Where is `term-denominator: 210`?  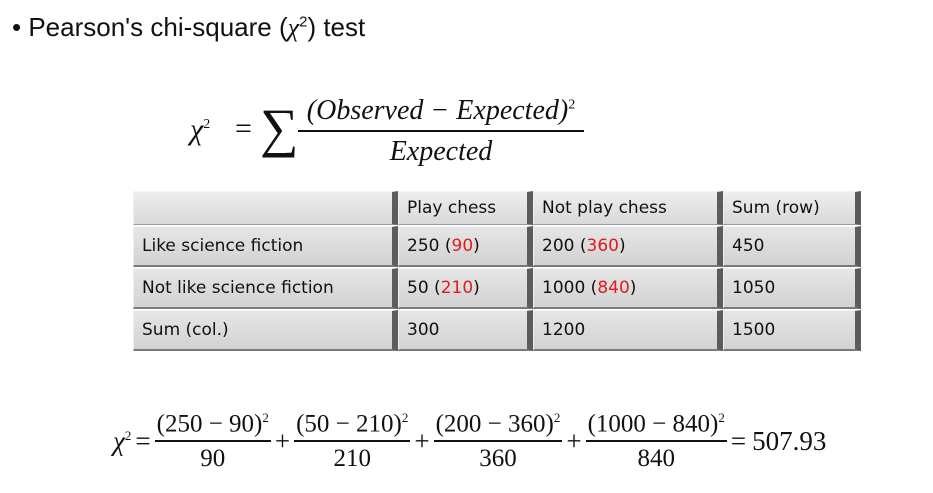 term-denominator: 210 is located at coordinates (352, 458).